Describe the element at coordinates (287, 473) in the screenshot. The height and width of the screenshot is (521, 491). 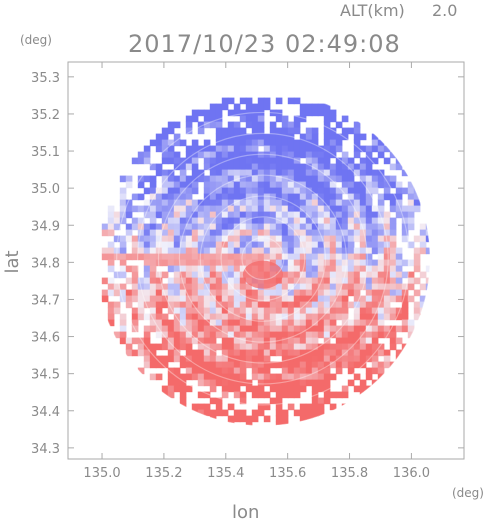
I see `x-tick-label: 135.6` at that location.